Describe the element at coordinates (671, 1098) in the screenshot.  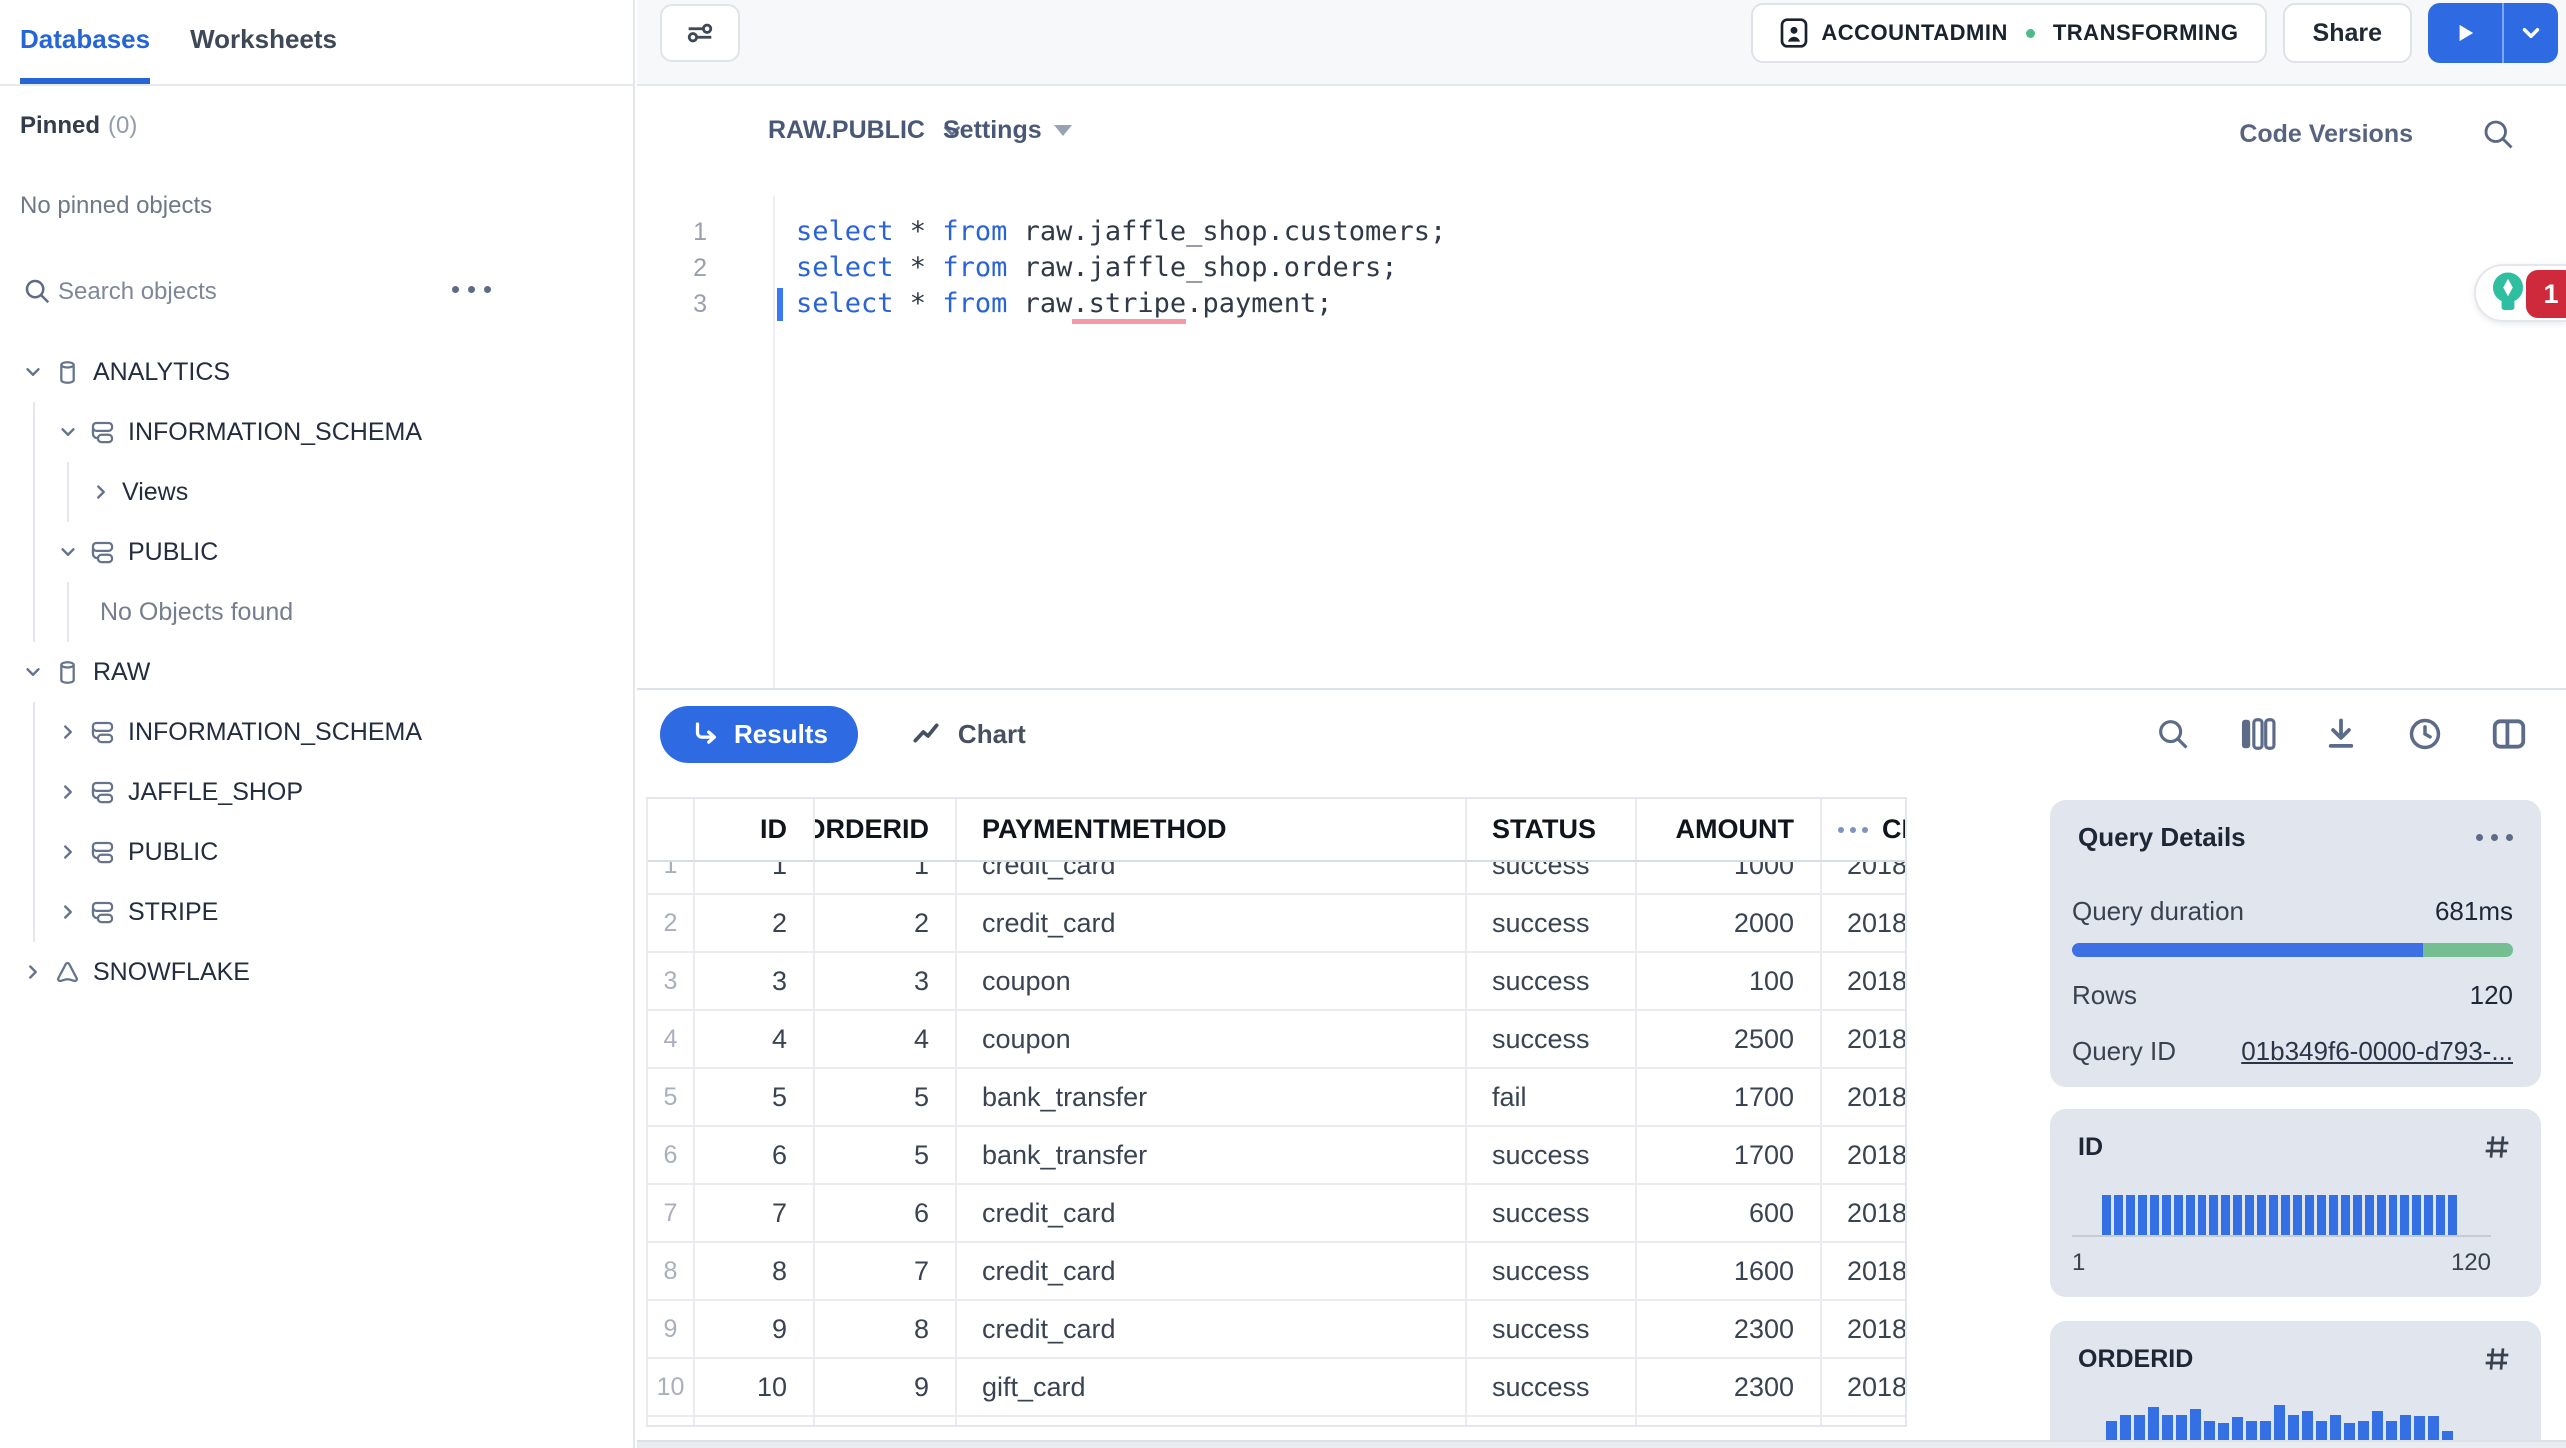
I see `row-number-cell: 5` at that location.